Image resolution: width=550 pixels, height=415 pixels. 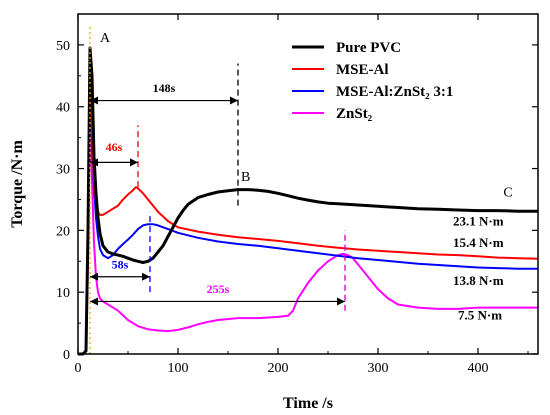 I want to click on y-tick-label: 40, so click(x=63, y=108).